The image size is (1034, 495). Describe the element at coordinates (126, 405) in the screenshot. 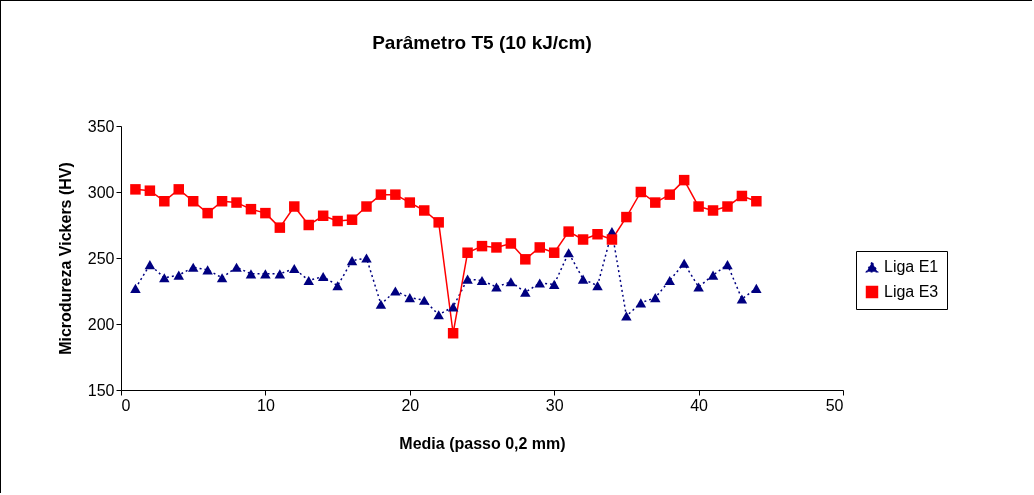

I see `x-tick-label: 0` at that location.